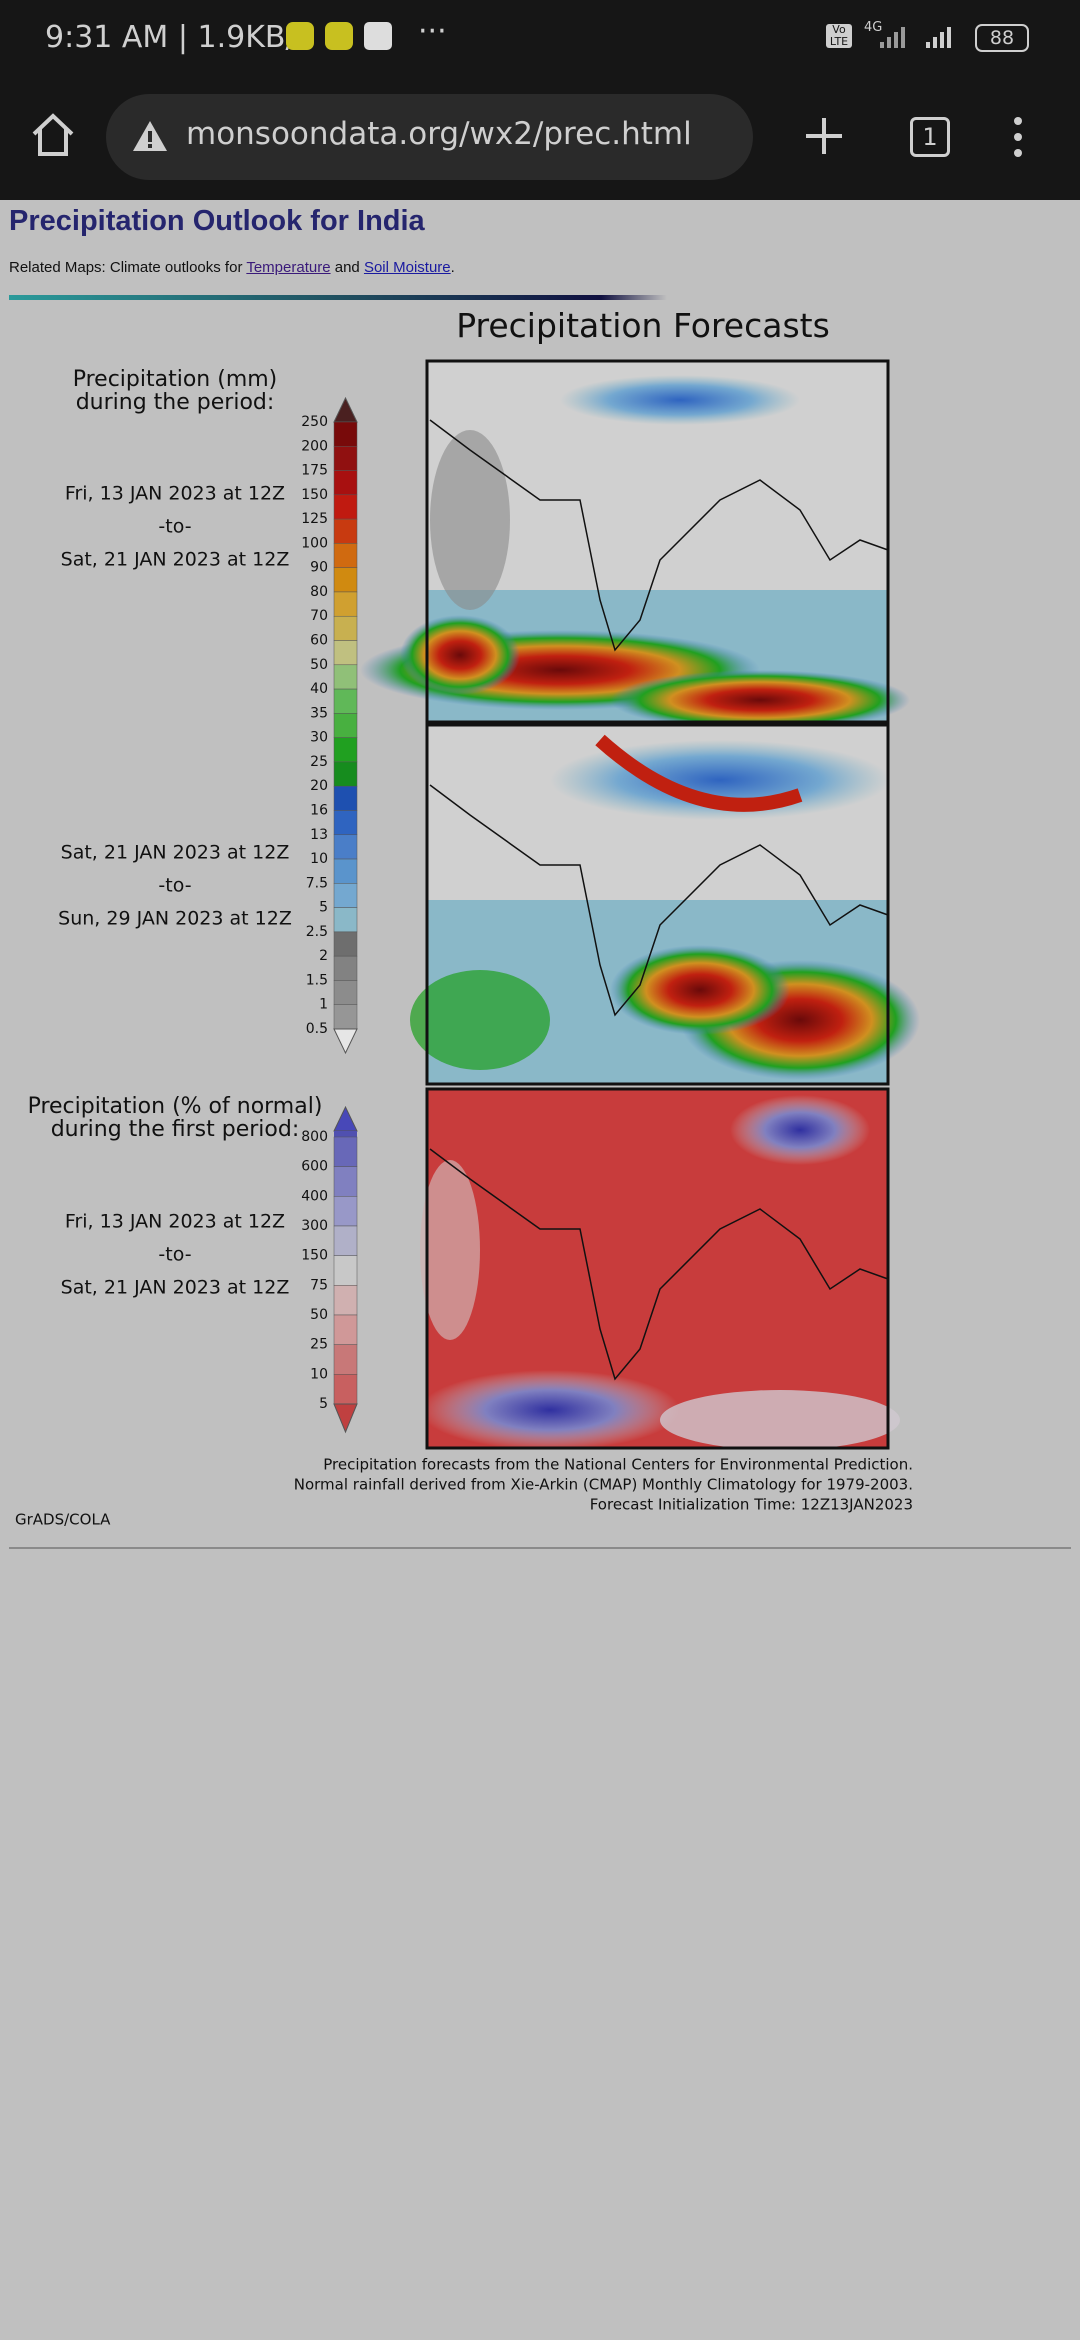  Describe the element at coordinates (317, 932) in the screenshot. I see `legend-text: 2.5` at that location.